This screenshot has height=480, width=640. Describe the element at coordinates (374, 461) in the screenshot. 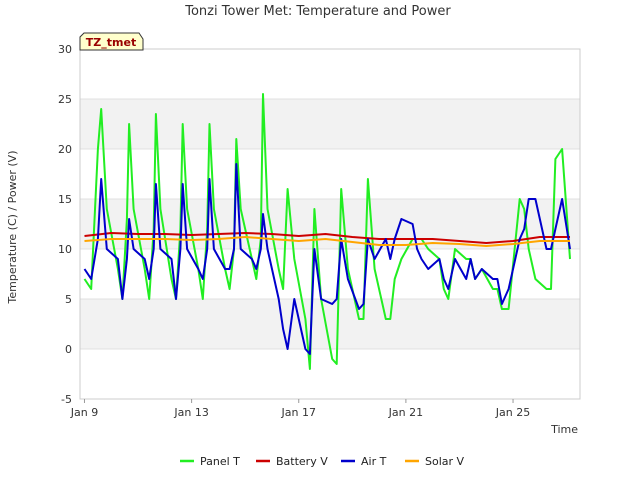

I see `legend-label-air-t: Air T` at that location.